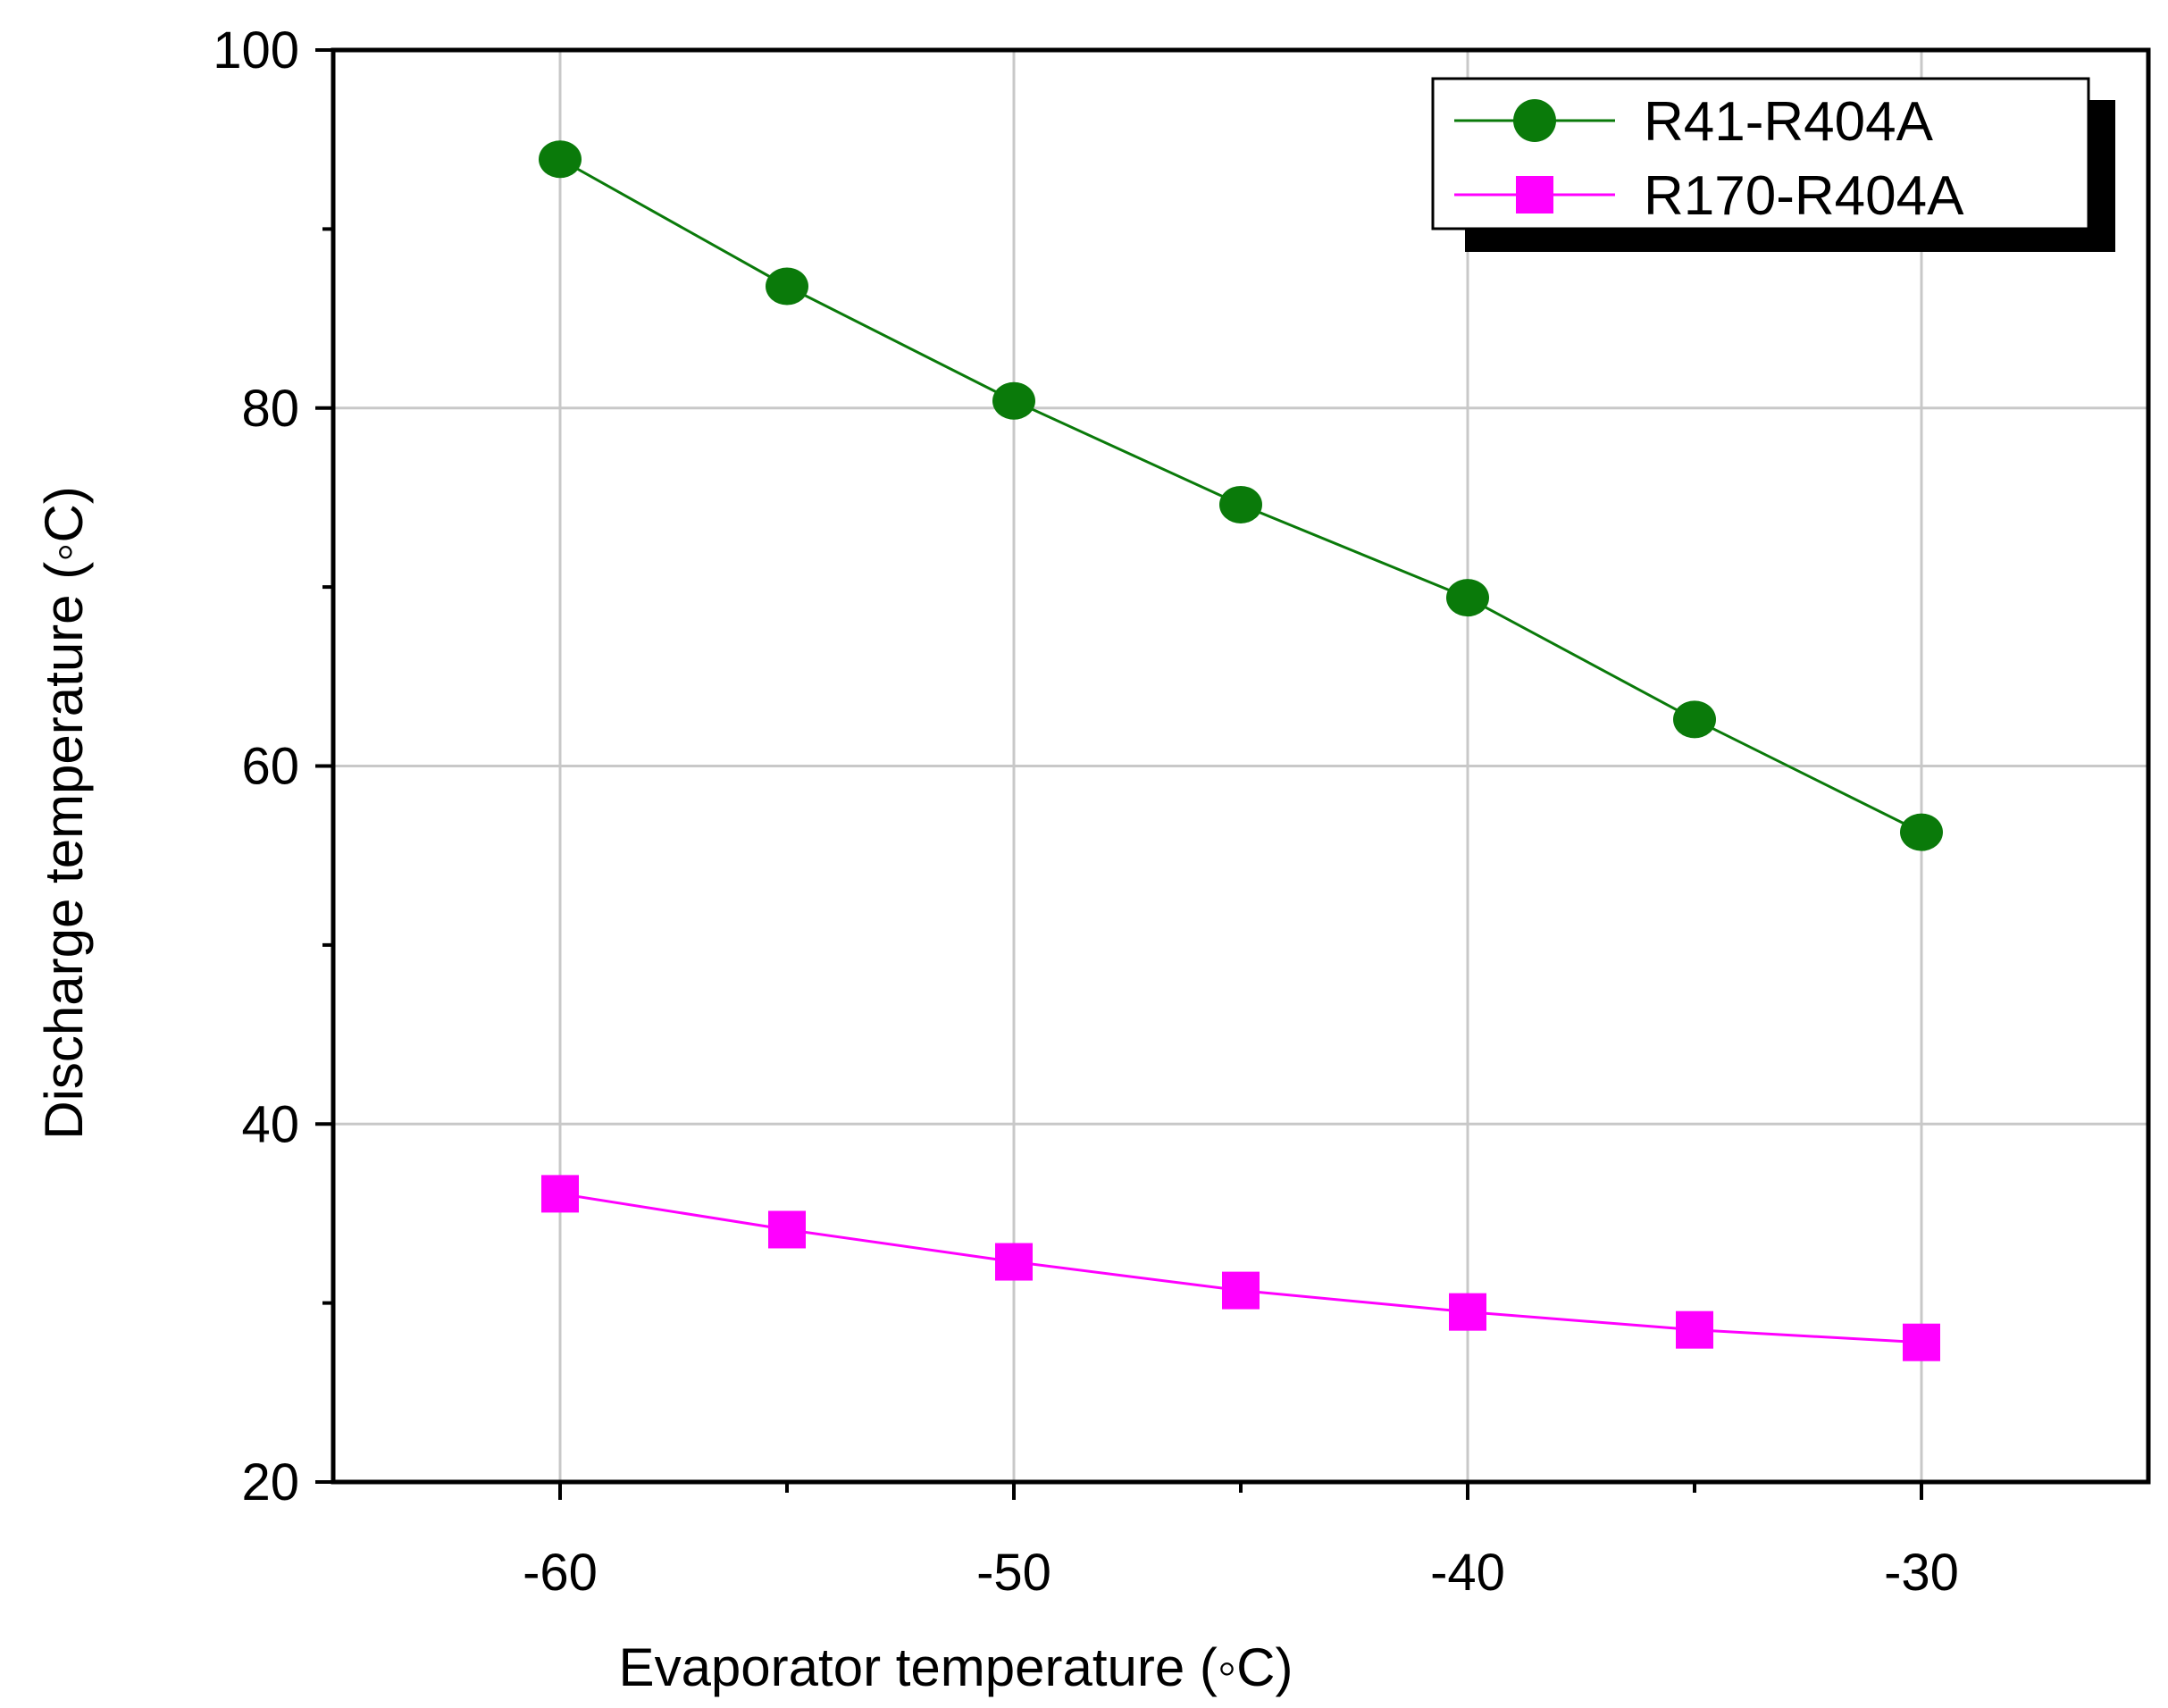 This screenshot has width=2168, height=1708. I want to click on legend-label-r170: R170-R404A, so click(1804, 196).